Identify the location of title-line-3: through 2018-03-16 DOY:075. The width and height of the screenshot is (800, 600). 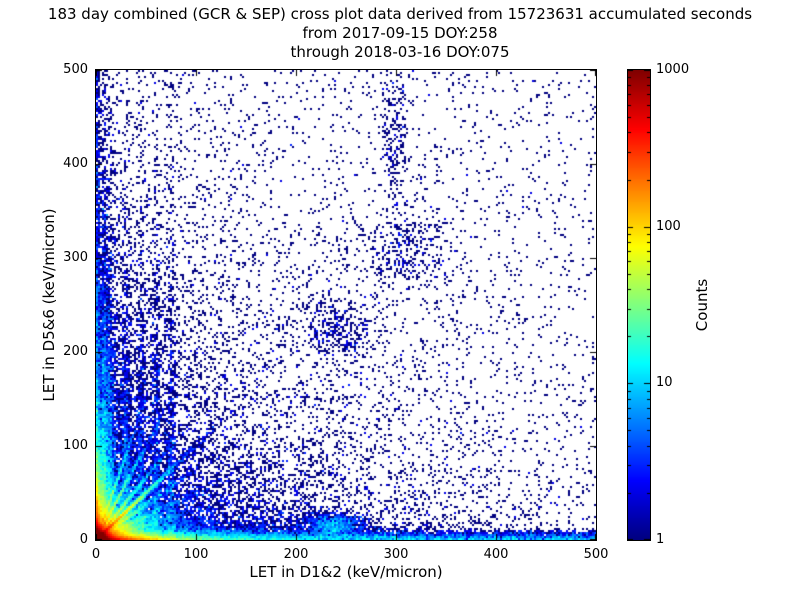
(400, 52).